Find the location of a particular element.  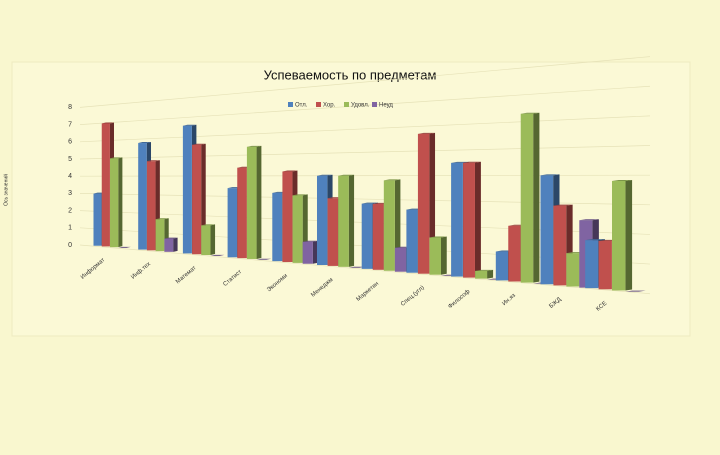

legend-label: Отл. is located at coordinates (301, 106).